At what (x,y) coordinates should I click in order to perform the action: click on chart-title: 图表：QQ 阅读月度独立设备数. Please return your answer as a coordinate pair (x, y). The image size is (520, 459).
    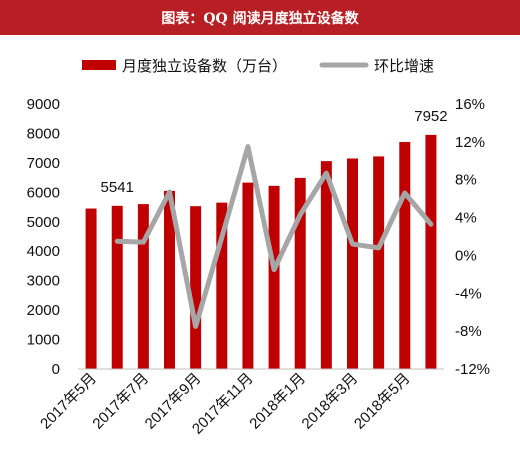
    Looking at the image, I should click on (260, 17).